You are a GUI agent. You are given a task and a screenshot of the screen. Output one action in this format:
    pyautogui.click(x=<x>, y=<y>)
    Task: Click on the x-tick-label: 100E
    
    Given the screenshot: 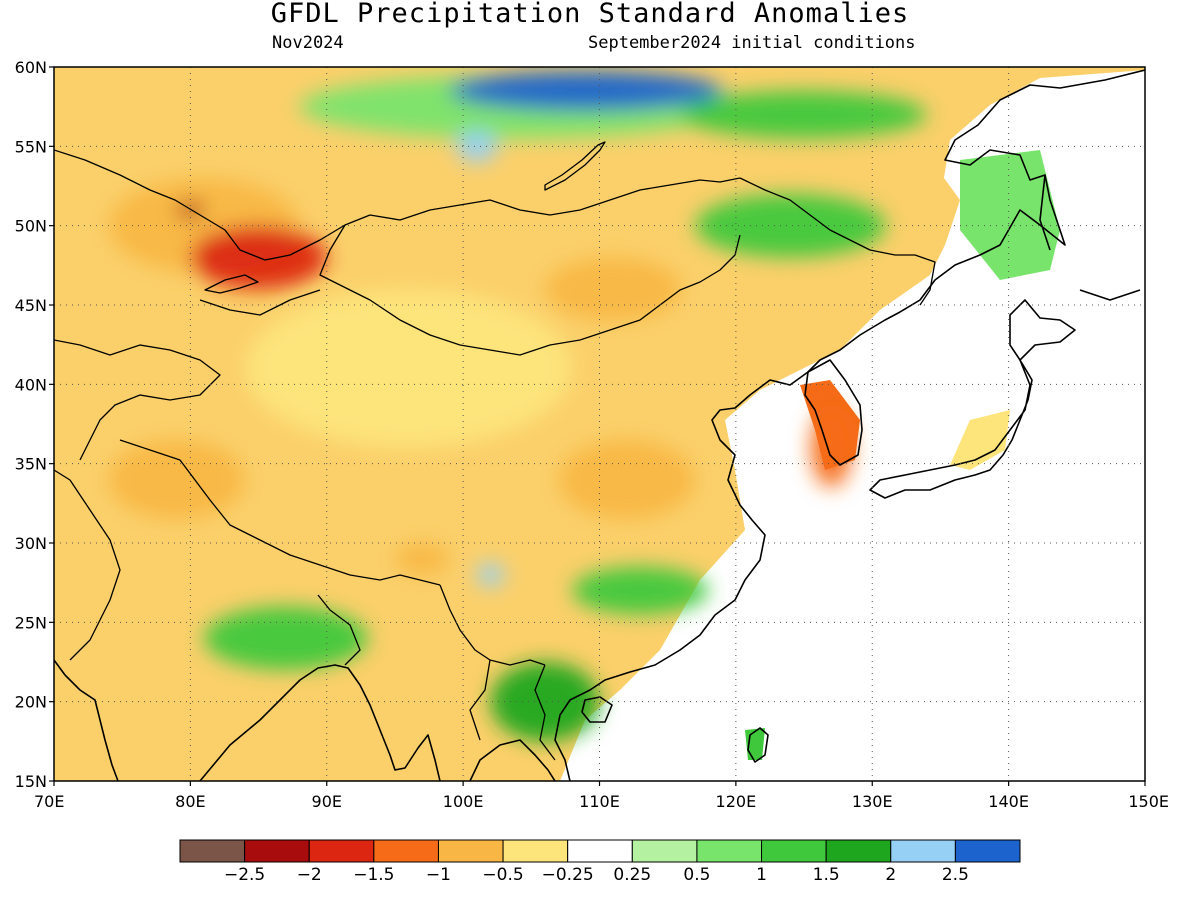 What is the action you would take?
    pyautogui.click(x=463, y=801)
    